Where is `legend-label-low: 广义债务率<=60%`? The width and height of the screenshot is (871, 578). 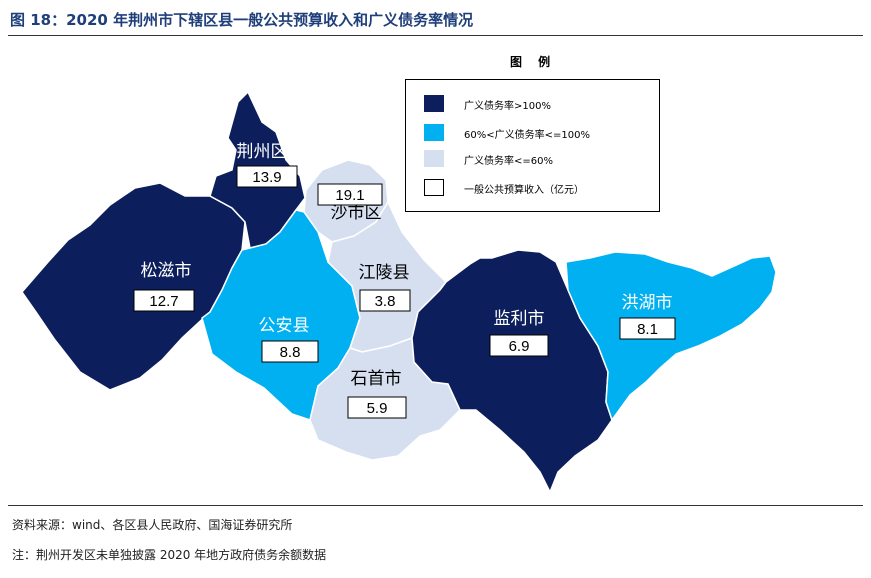
legend-label-low: 广义债务率<=60% is located at coordinates (508, 161).